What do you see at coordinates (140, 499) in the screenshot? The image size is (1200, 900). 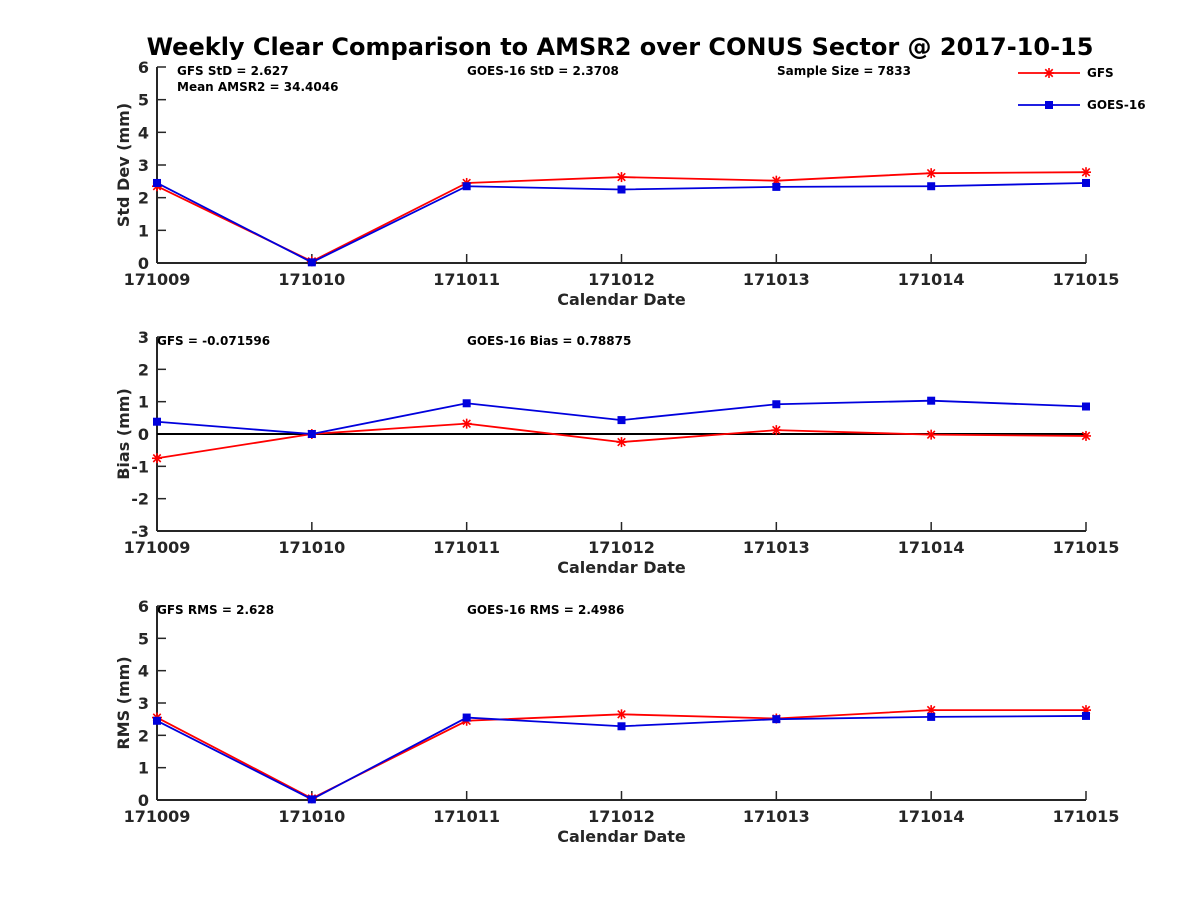 I see `y-tick-label: -2` at bounding box center [140, 499].